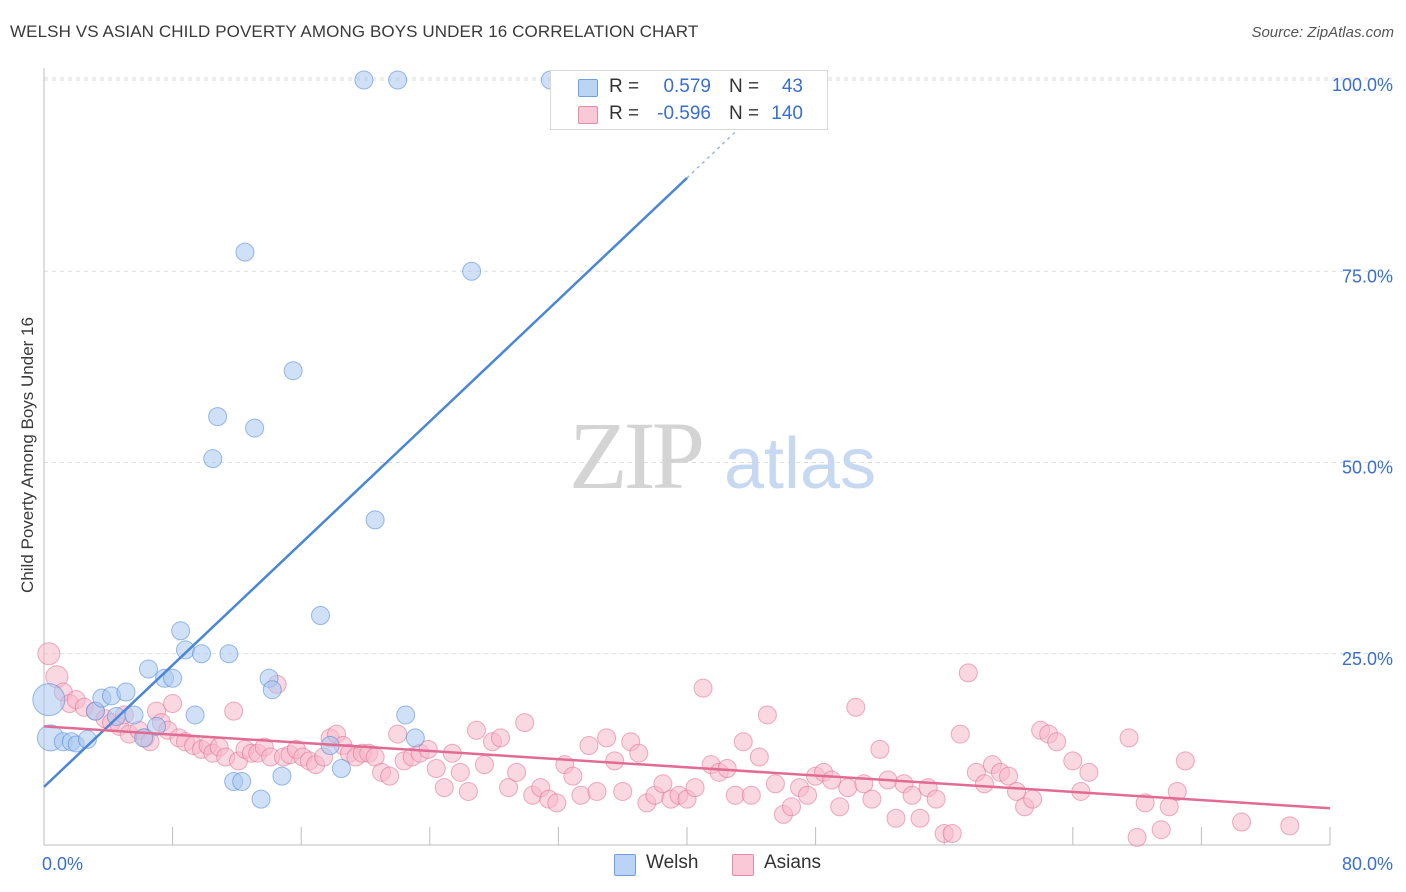 The image size is (1406, 892). Describe the element at coordinates (793, 862) in the screenshot. I see `legend-asians-label: Asians` at that location.